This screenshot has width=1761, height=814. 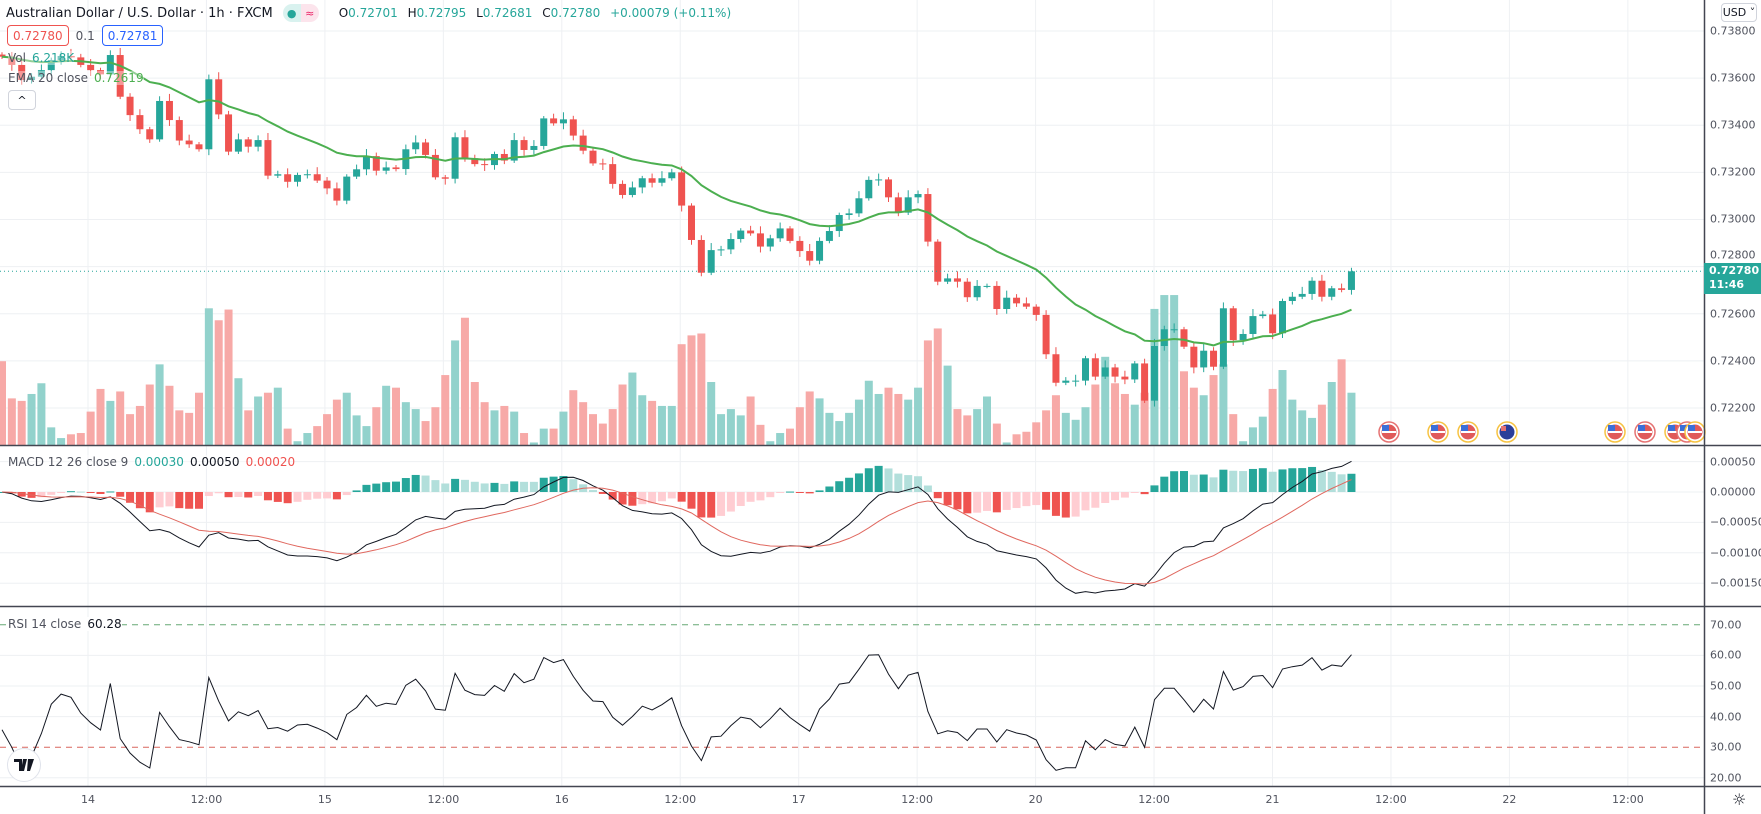 What do you see at coordinates (1733, 31) in the screenshot?
I see `price-axis-label: 0.73800` at bounding box center [1733, 31].